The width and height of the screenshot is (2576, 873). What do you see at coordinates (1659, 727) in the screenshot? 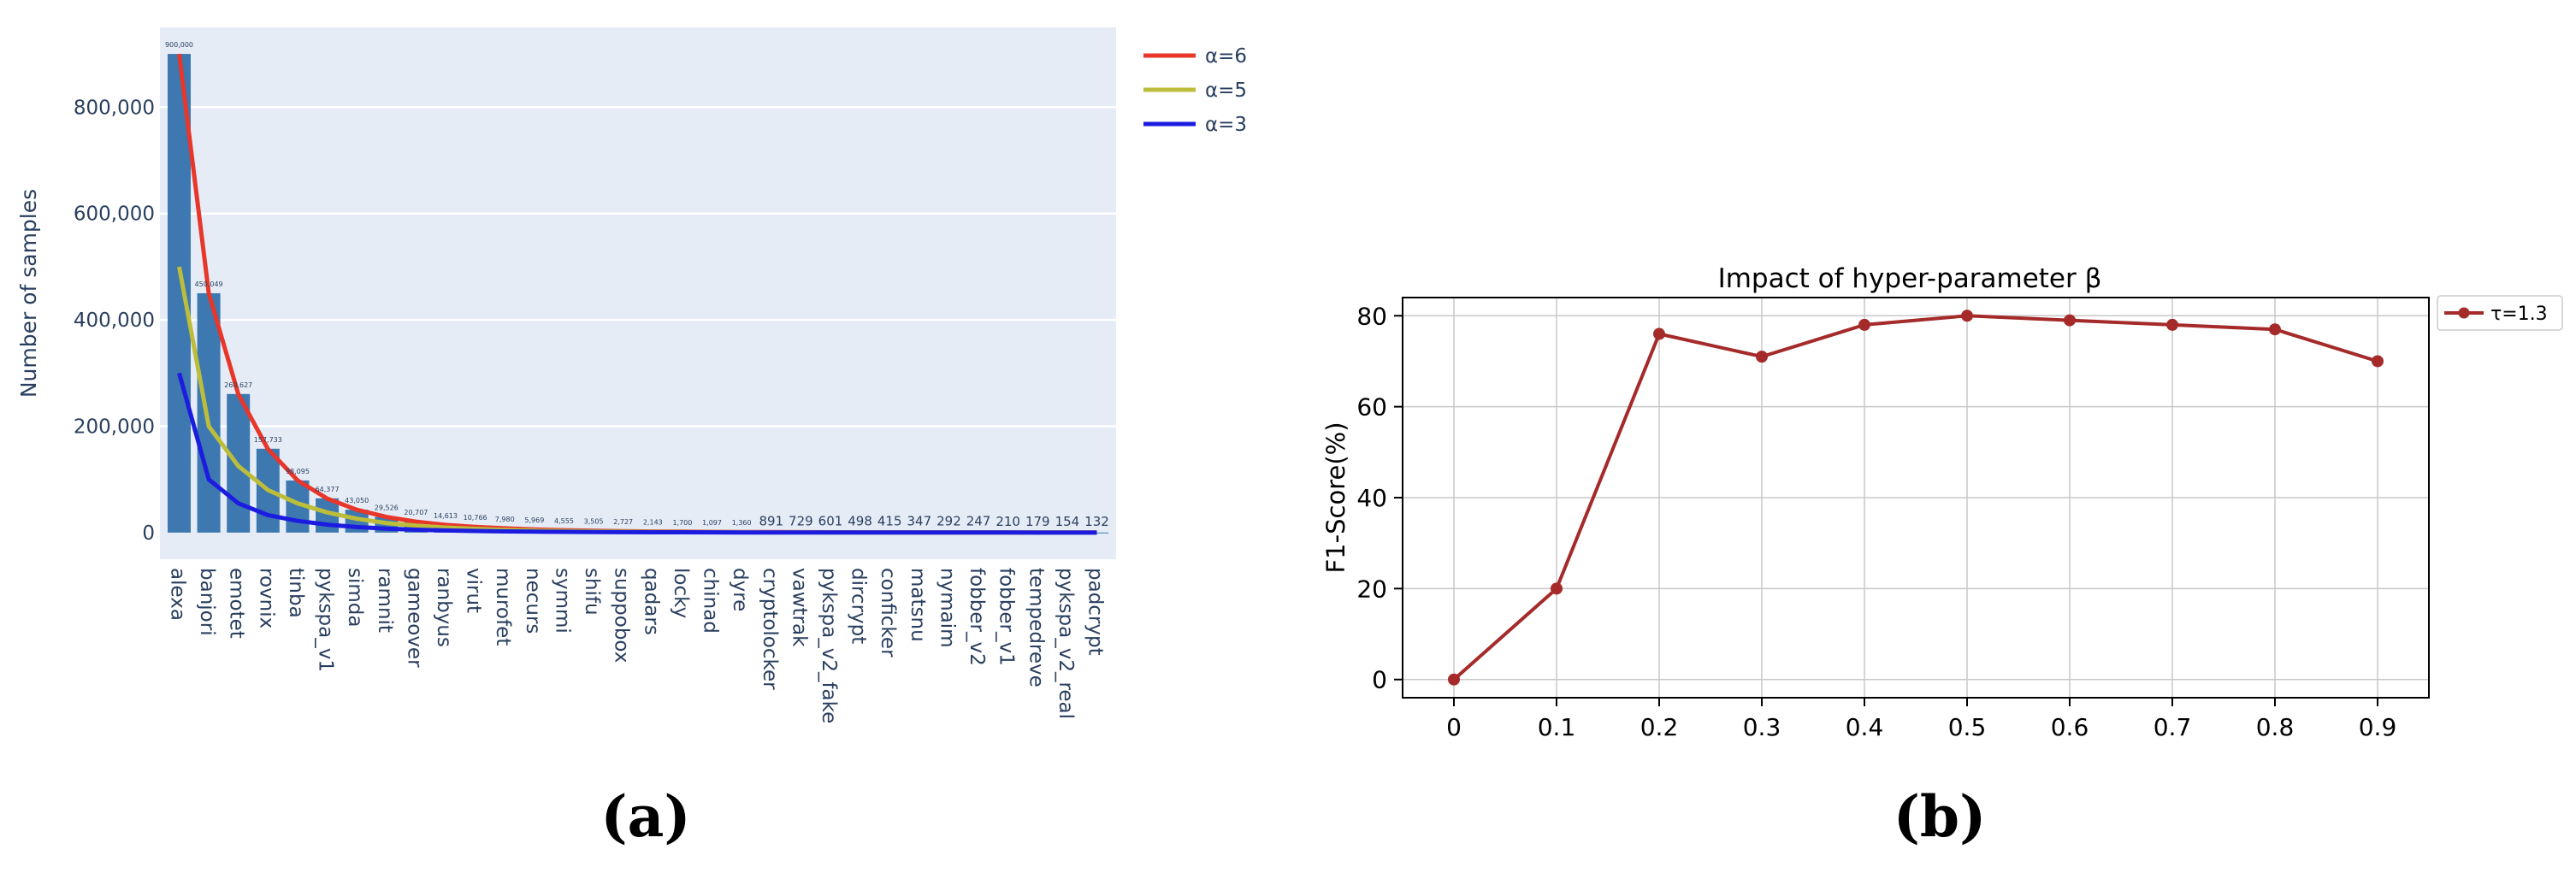
I see `x-tick-label-0-2: 0.2` at bounding box center [1659, 727].